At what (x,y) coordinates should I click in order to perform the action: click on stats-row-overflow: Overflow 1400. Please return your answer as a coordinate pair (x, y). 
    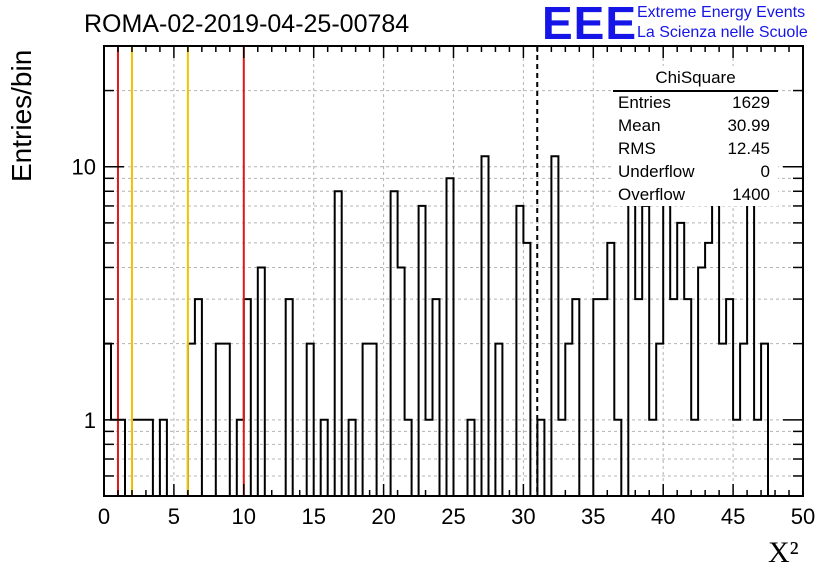
    Looking at the image, I should click on (694, 196).